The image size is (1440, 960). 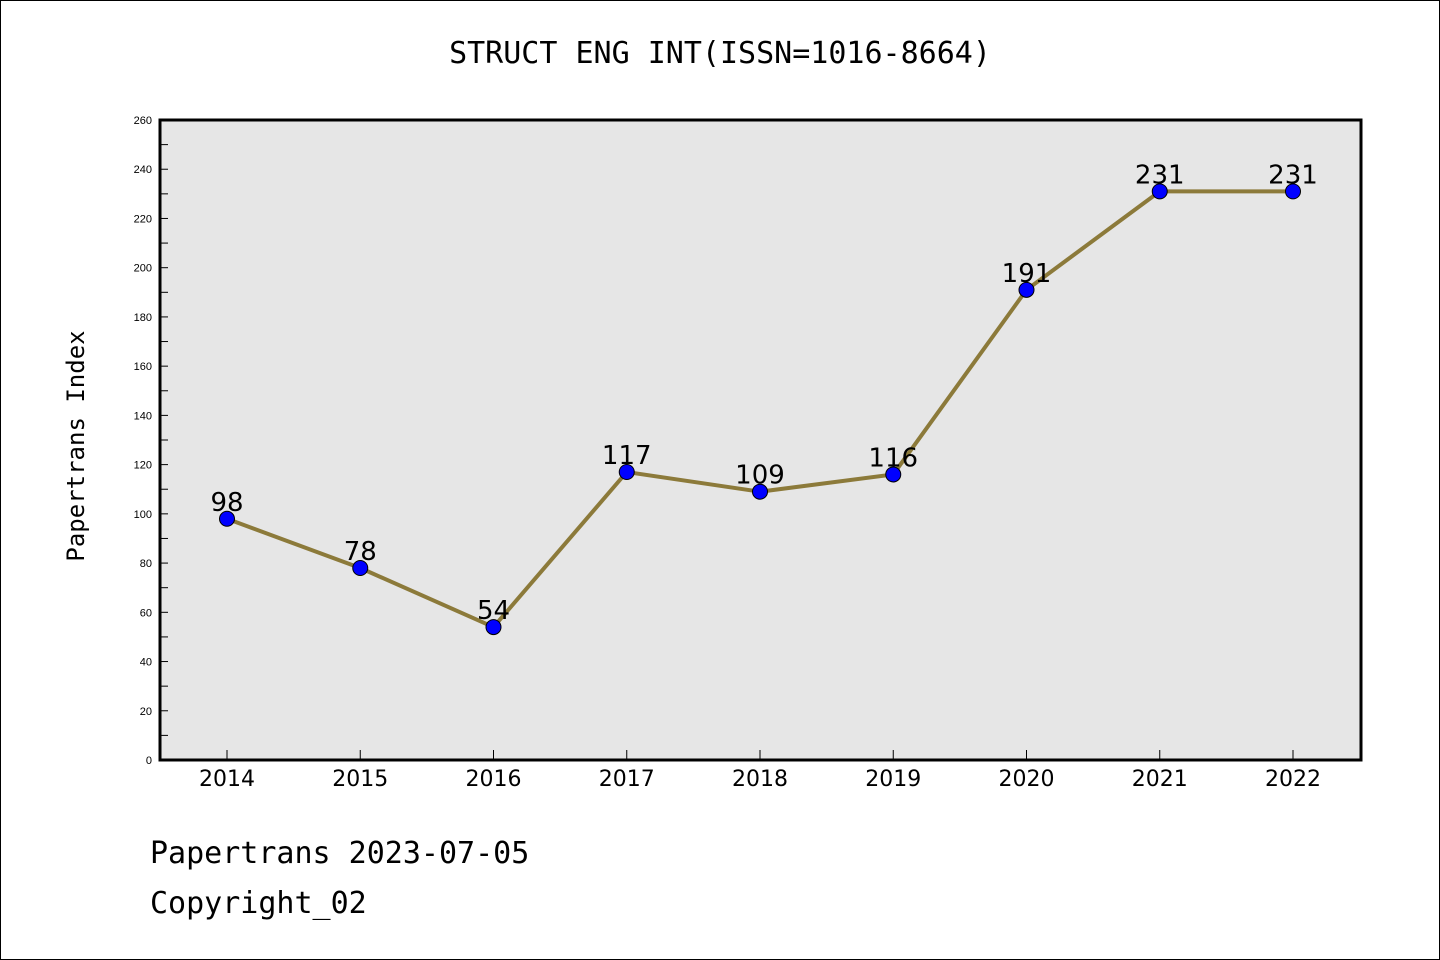 I want to click on chart-title: STRUCT ENG INT(ISSN=1016-8664), so click(x=720, y=53).